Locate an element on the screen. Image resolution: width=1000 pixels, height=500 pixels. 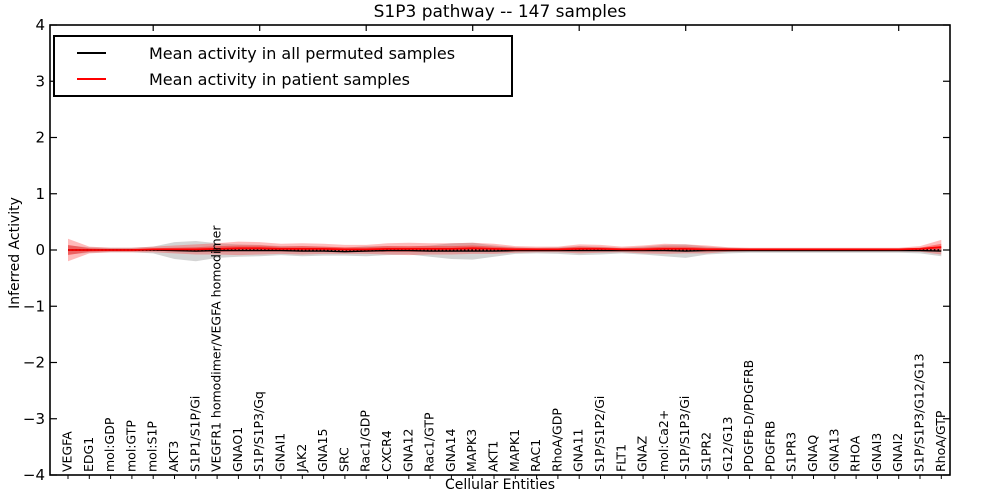
x-tick-label: RAC1 is located at coordinates (535, 455).